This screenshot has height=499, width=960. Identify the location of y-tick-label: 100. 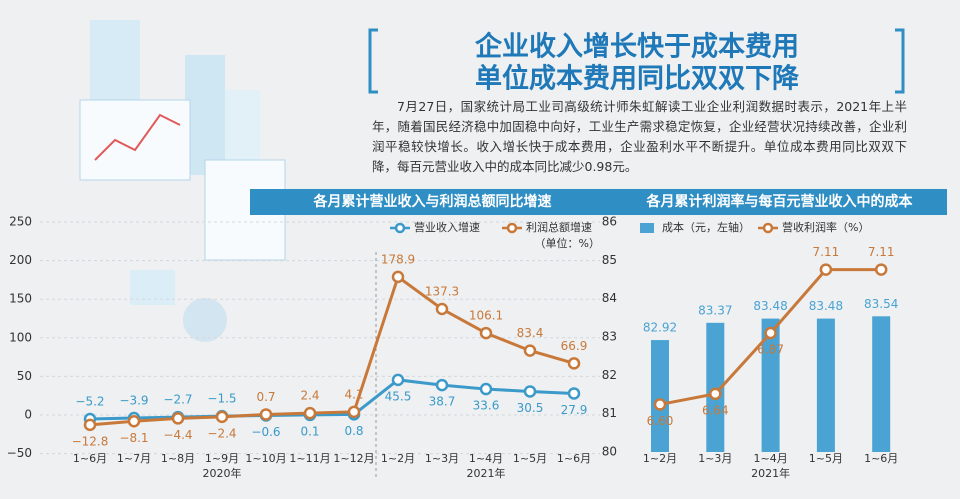
(20, 337).